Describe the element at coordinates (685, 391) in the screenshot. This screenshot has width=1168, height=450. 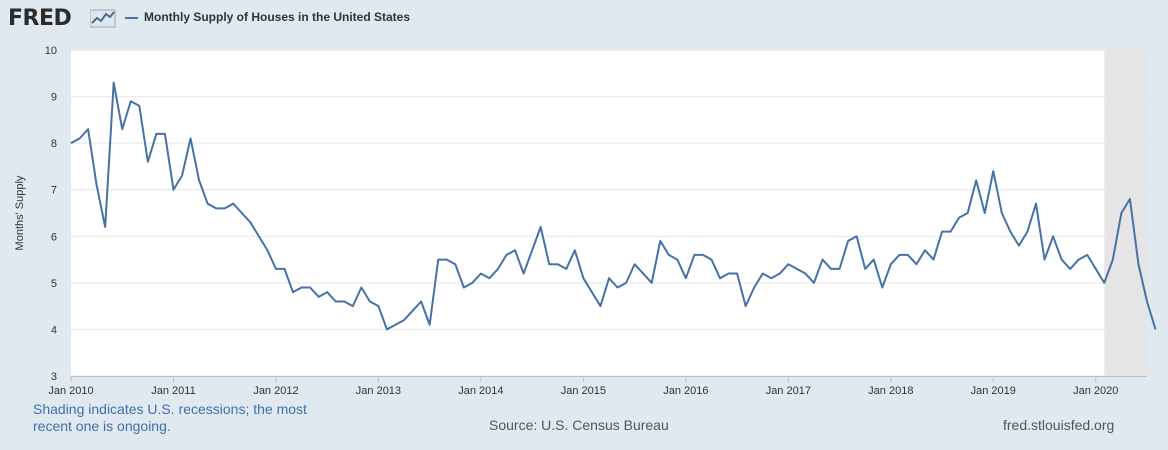
I see `x-tick-label: Jan 2016` at that location.